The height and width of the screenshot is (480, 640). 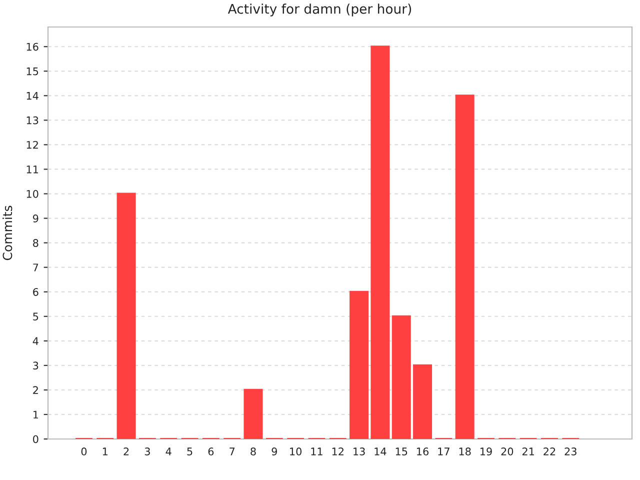 I want to click on y-tick-label: 9, so click(x=35, y=218).